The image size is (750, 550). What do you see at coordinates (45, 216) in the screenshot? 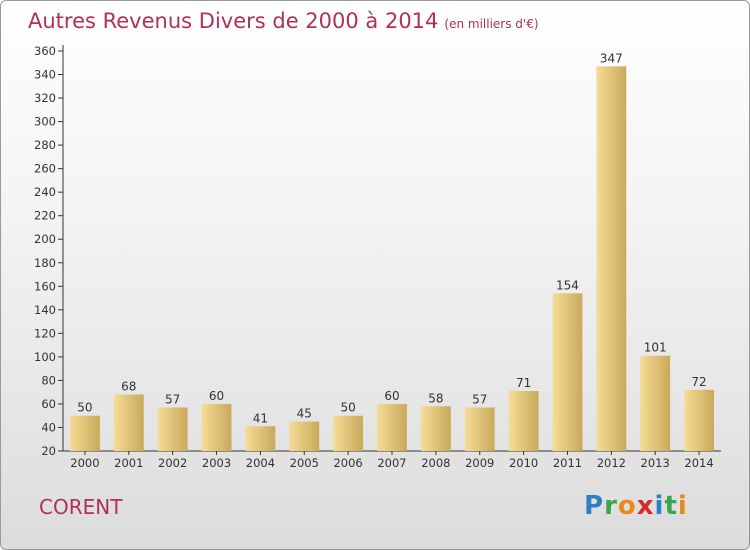
I see `y-tick-label: 220` at bounding box center [45, 216].